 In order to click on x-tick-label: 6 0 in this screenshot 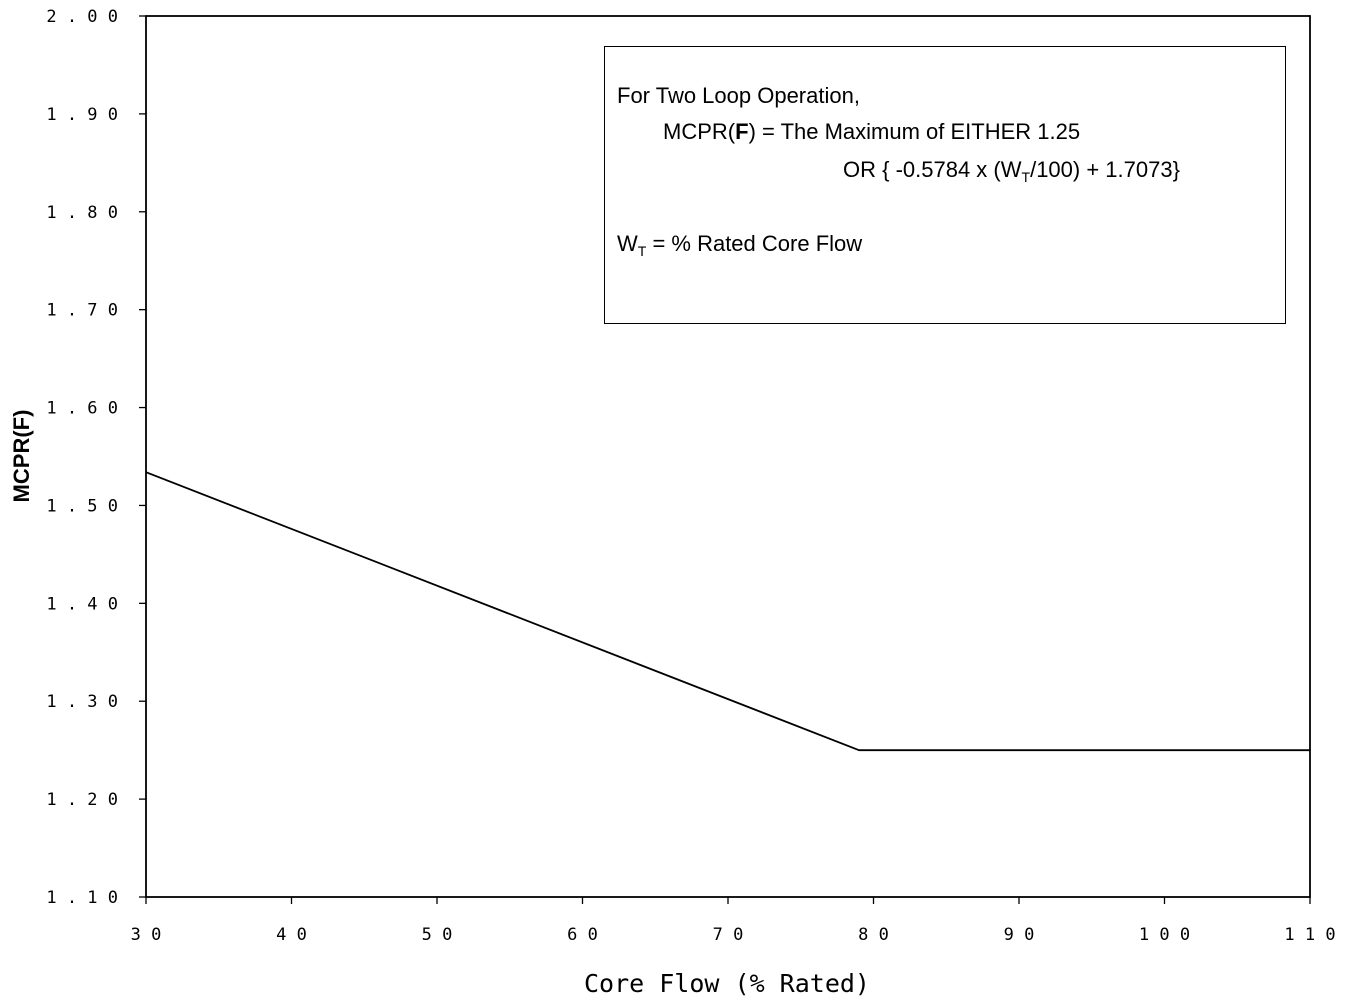, I will do `click(582, 935)`.